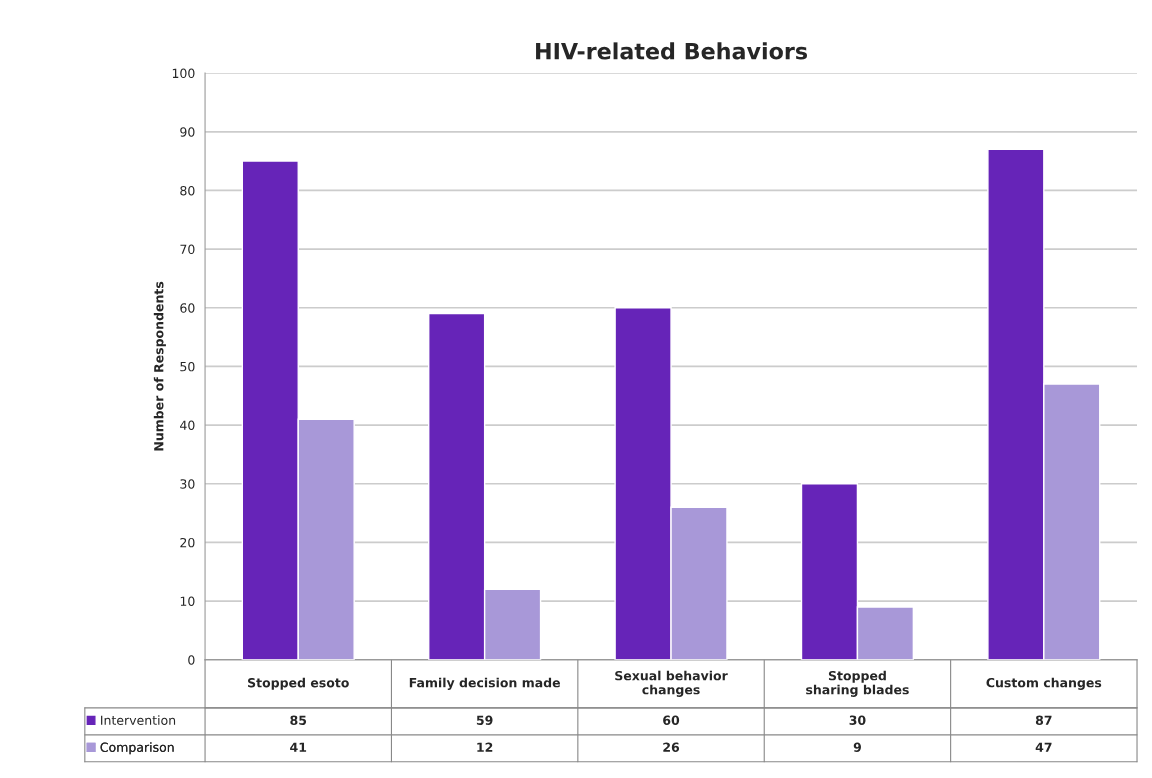 This screenshot has width=1152, height=778. Describe the element at coordinates (1044, 683) in the screenshot. I see `x-tick-label: Custom changes` at that location.